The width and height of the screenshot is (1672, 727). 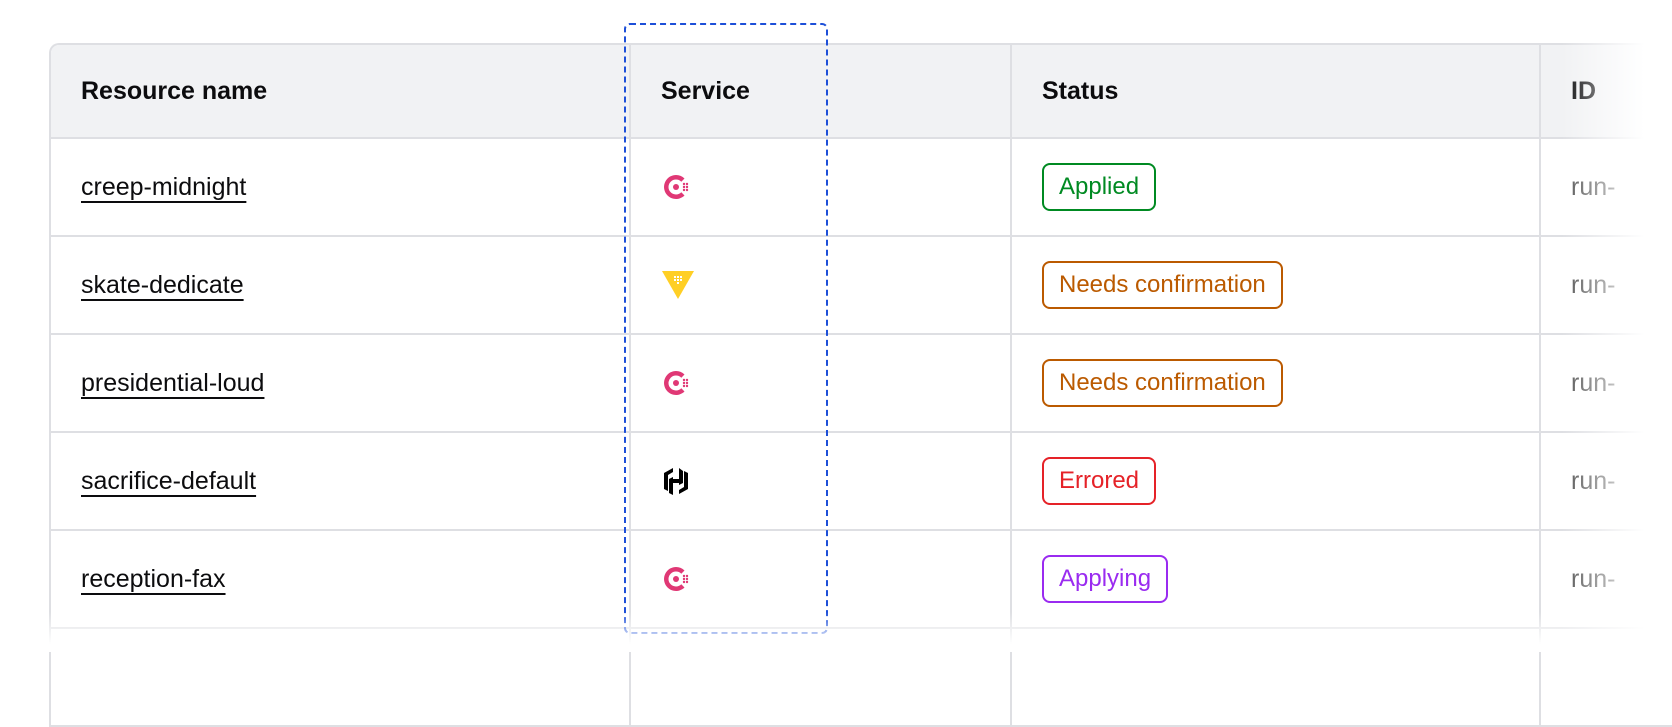 What do you see at coordinates (678, 285) in the screenshot?
I see `vault-icon` at bounding box center [678, 285].